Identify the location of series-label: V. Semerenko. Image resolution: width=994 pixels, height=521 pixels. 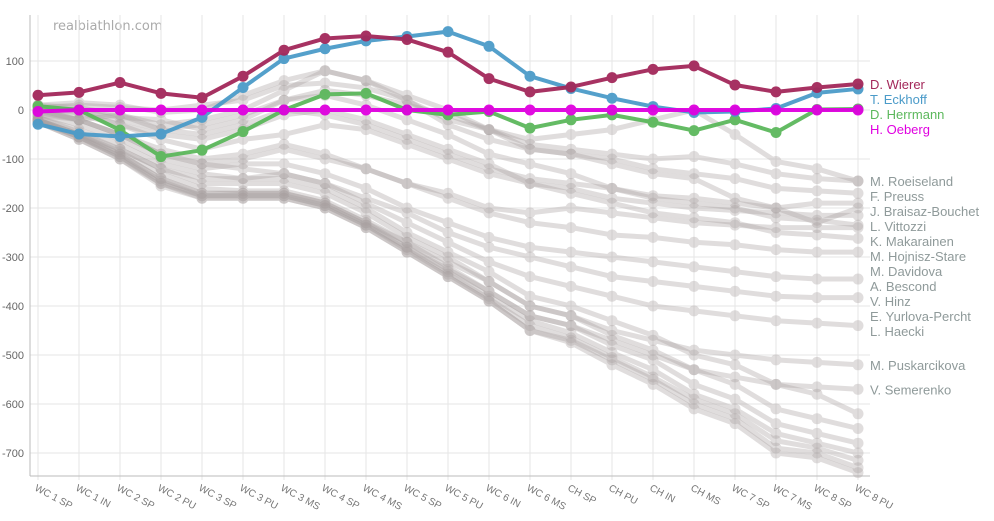
(910, 389).